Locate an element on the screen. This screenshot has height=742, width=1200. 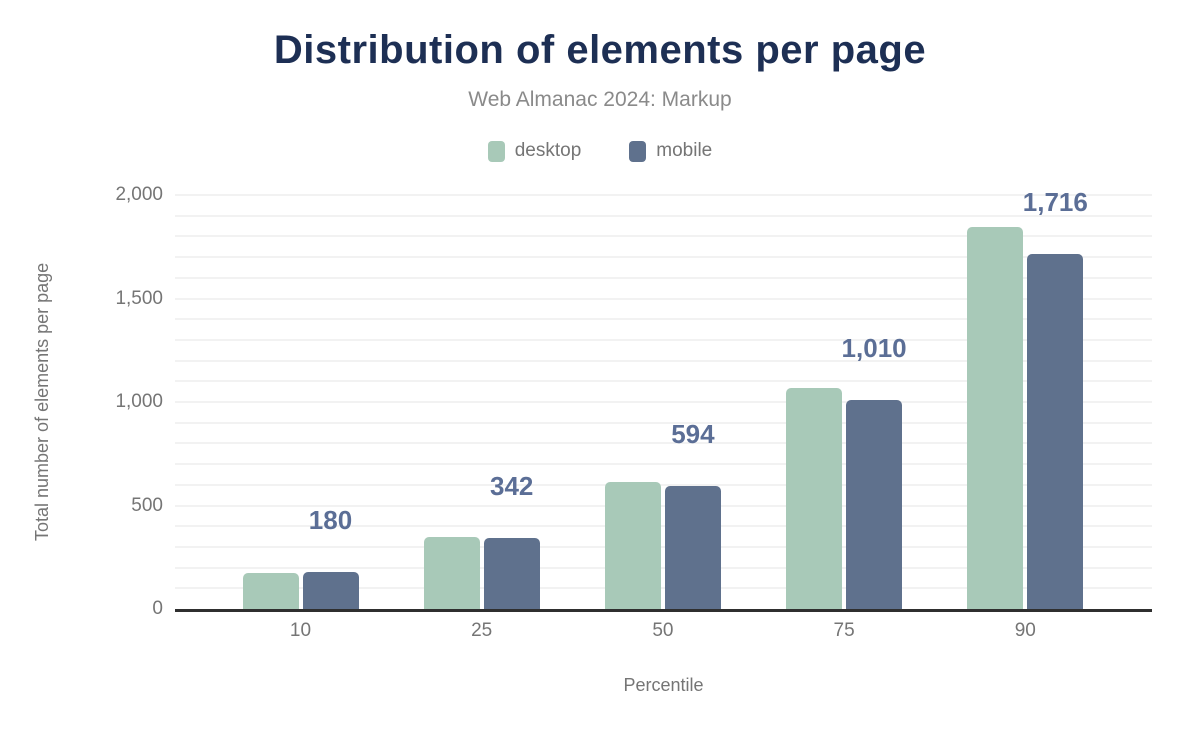
x-tick-label-25: 25 is located at coordinates (482, 630).